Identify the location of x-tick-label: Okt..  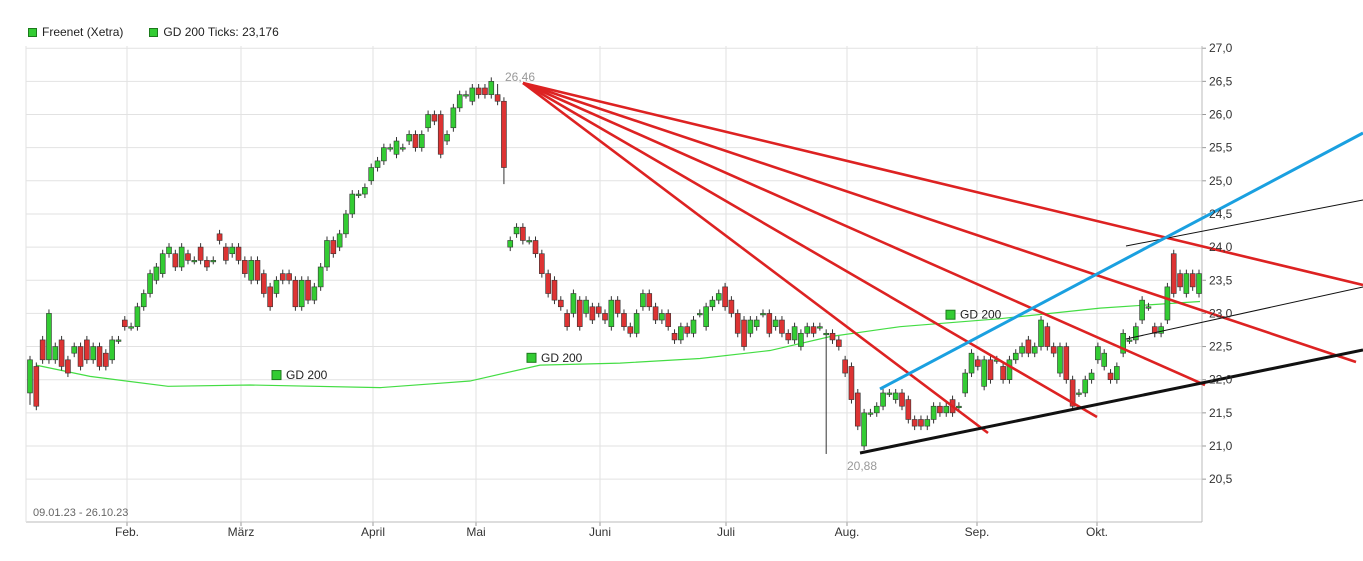
(1097, 532).